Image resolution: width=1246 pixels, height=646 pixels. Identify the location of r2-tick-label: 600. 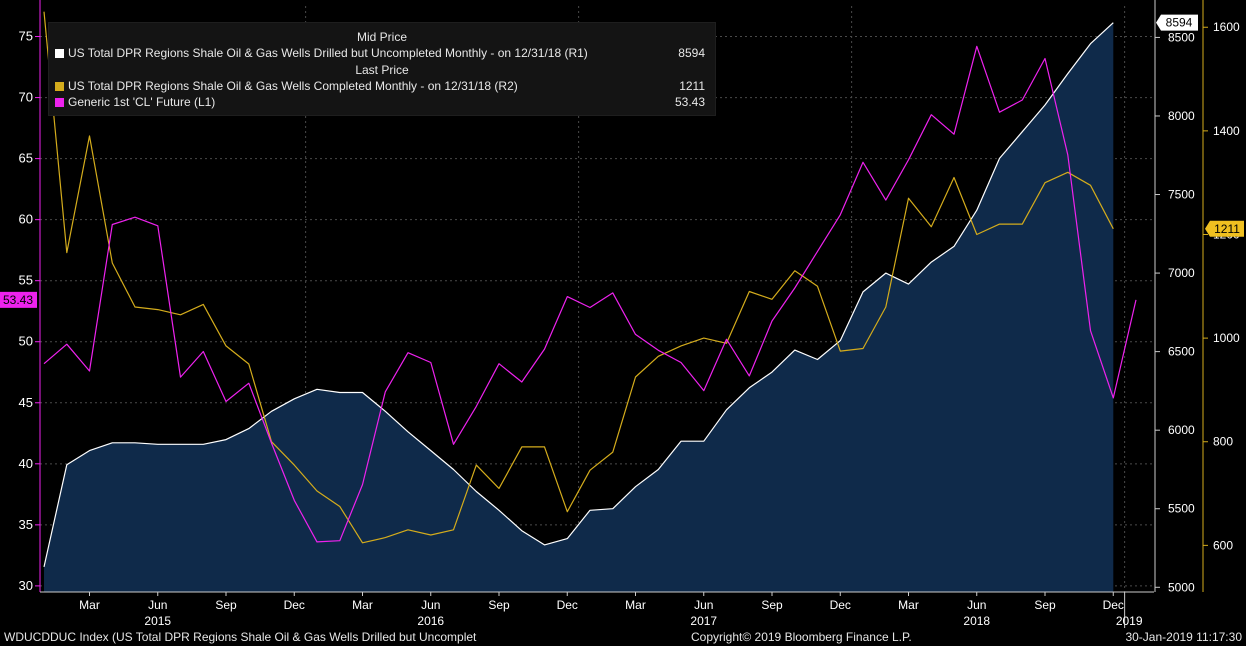
(1223, 545).